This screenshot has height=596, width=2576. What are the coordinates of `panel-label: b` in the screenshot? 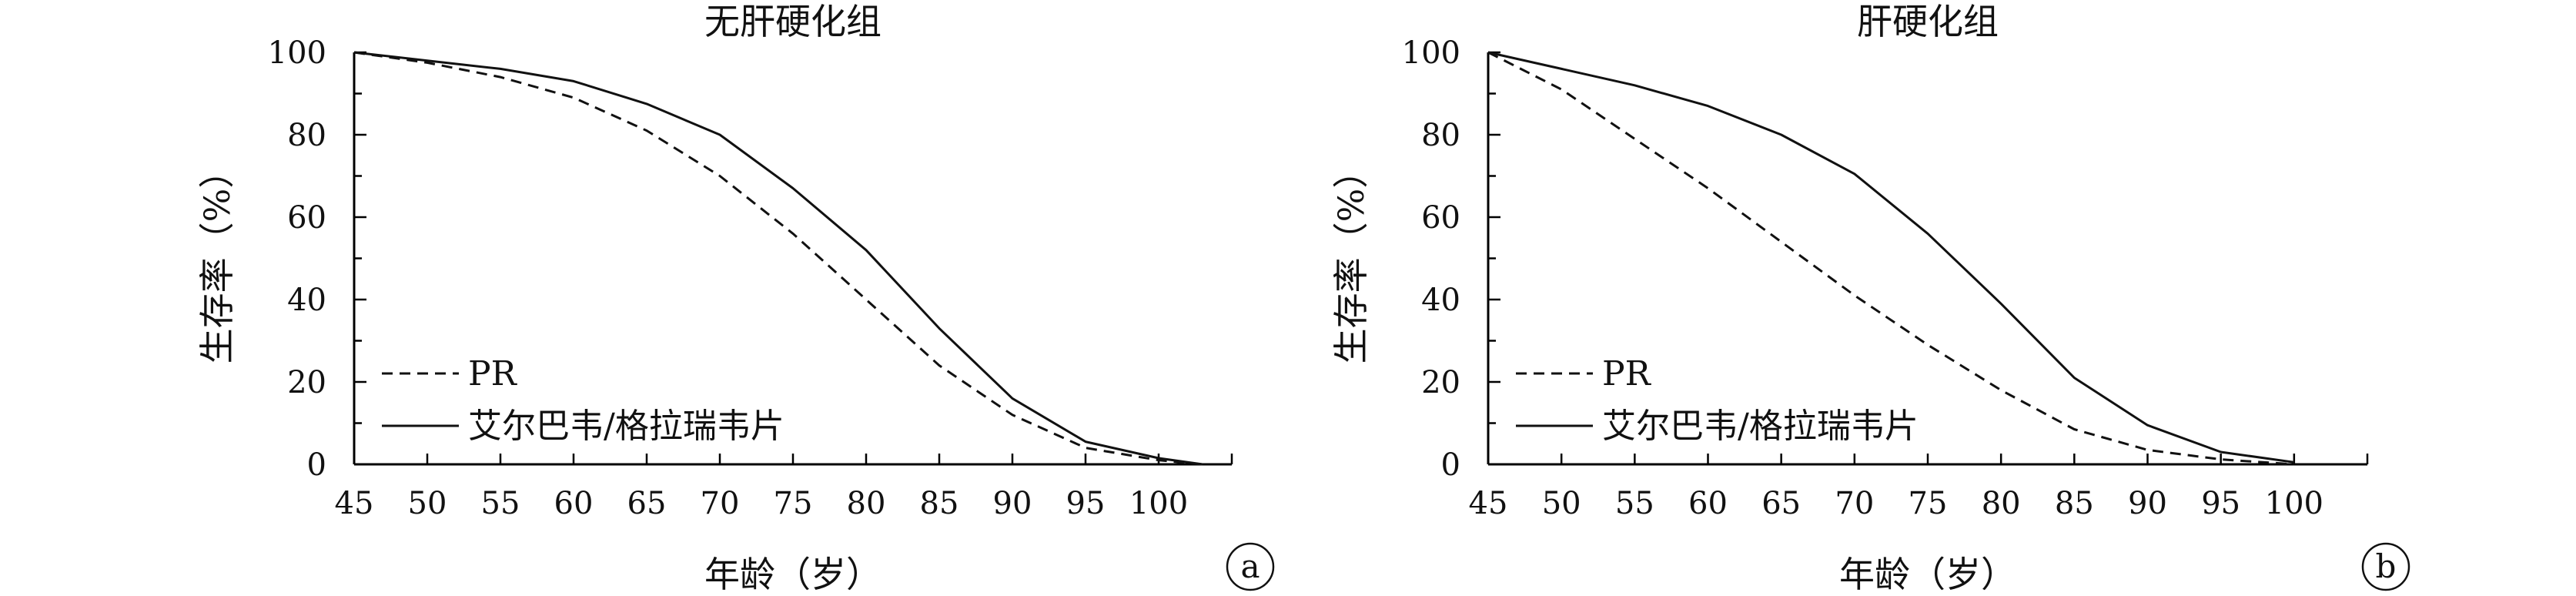 It's located at (2387, 566).